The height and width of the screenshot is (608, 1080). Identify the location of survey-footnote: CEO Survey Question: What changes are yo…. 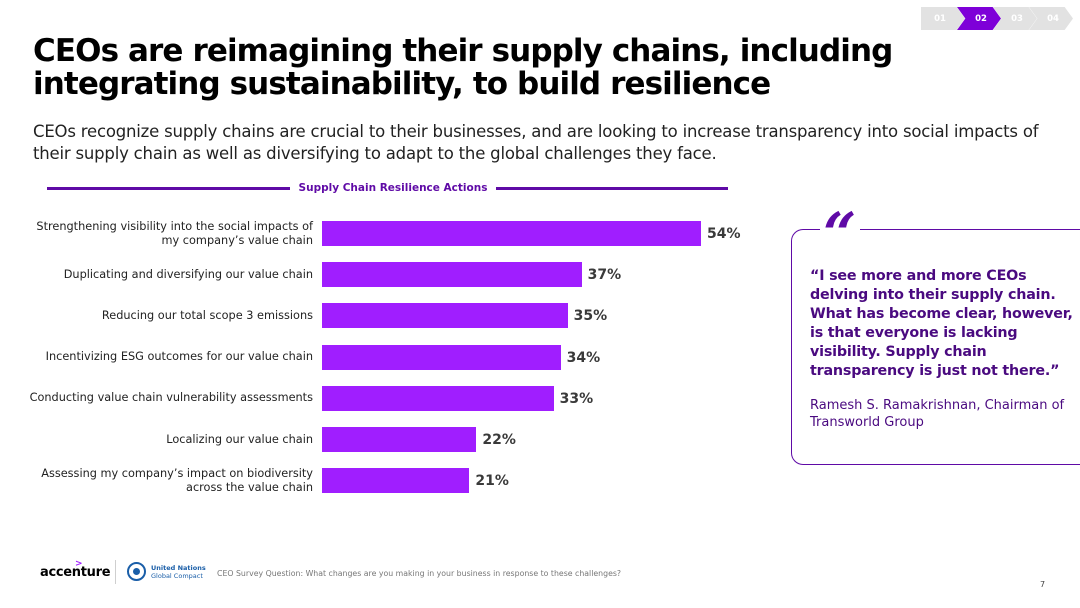
(419, 573).